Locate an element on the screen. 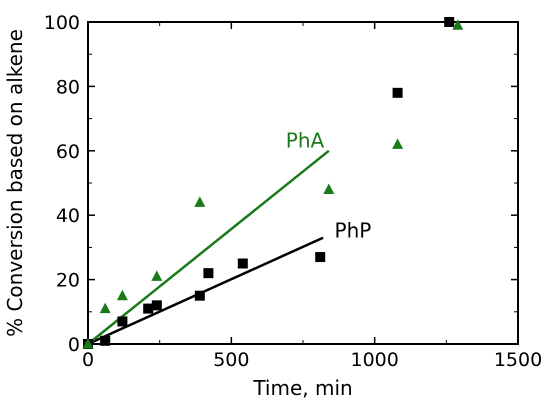 The width and height of the screenshot is (550, 409). x-tick-label: 1500 is located at coordinates (518, 360).